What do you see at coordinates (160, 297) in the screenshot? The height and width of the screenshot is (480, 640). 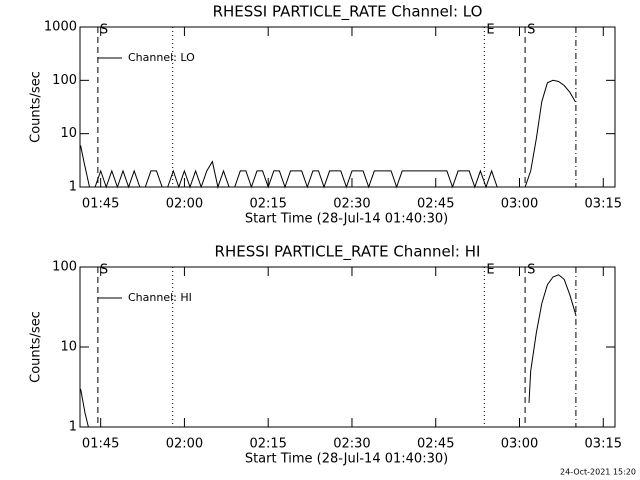 I see `legend-label: Channel: HI` at bounding box center [160, 297].